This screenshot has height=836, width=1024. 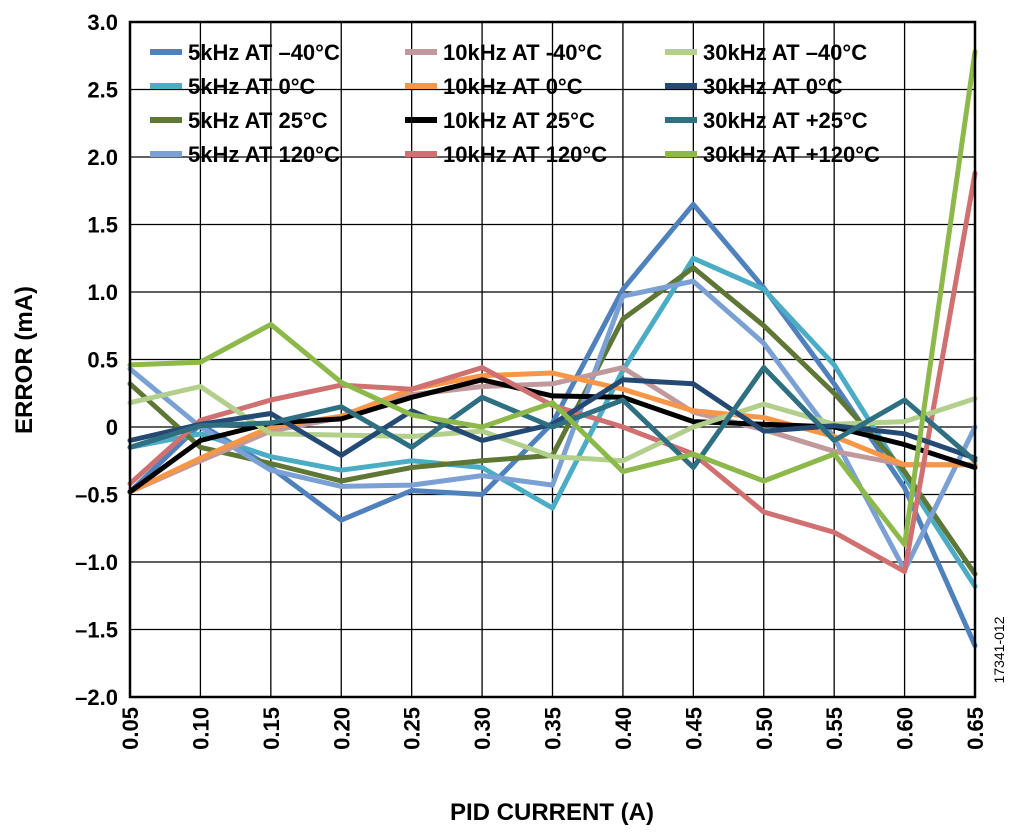 What do you see at coordinates (773, 86) in the screenshot?
I see `legend-label: 30kHz AT 0°C` at bounding box center [773, 86].